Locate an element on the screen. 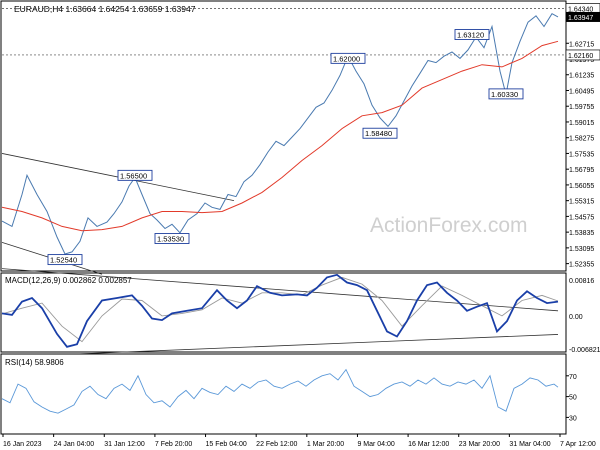 This screenshot has height=450, width=600. macd-y-tick-label: 0.00816 is located at coordinates (581, 281).